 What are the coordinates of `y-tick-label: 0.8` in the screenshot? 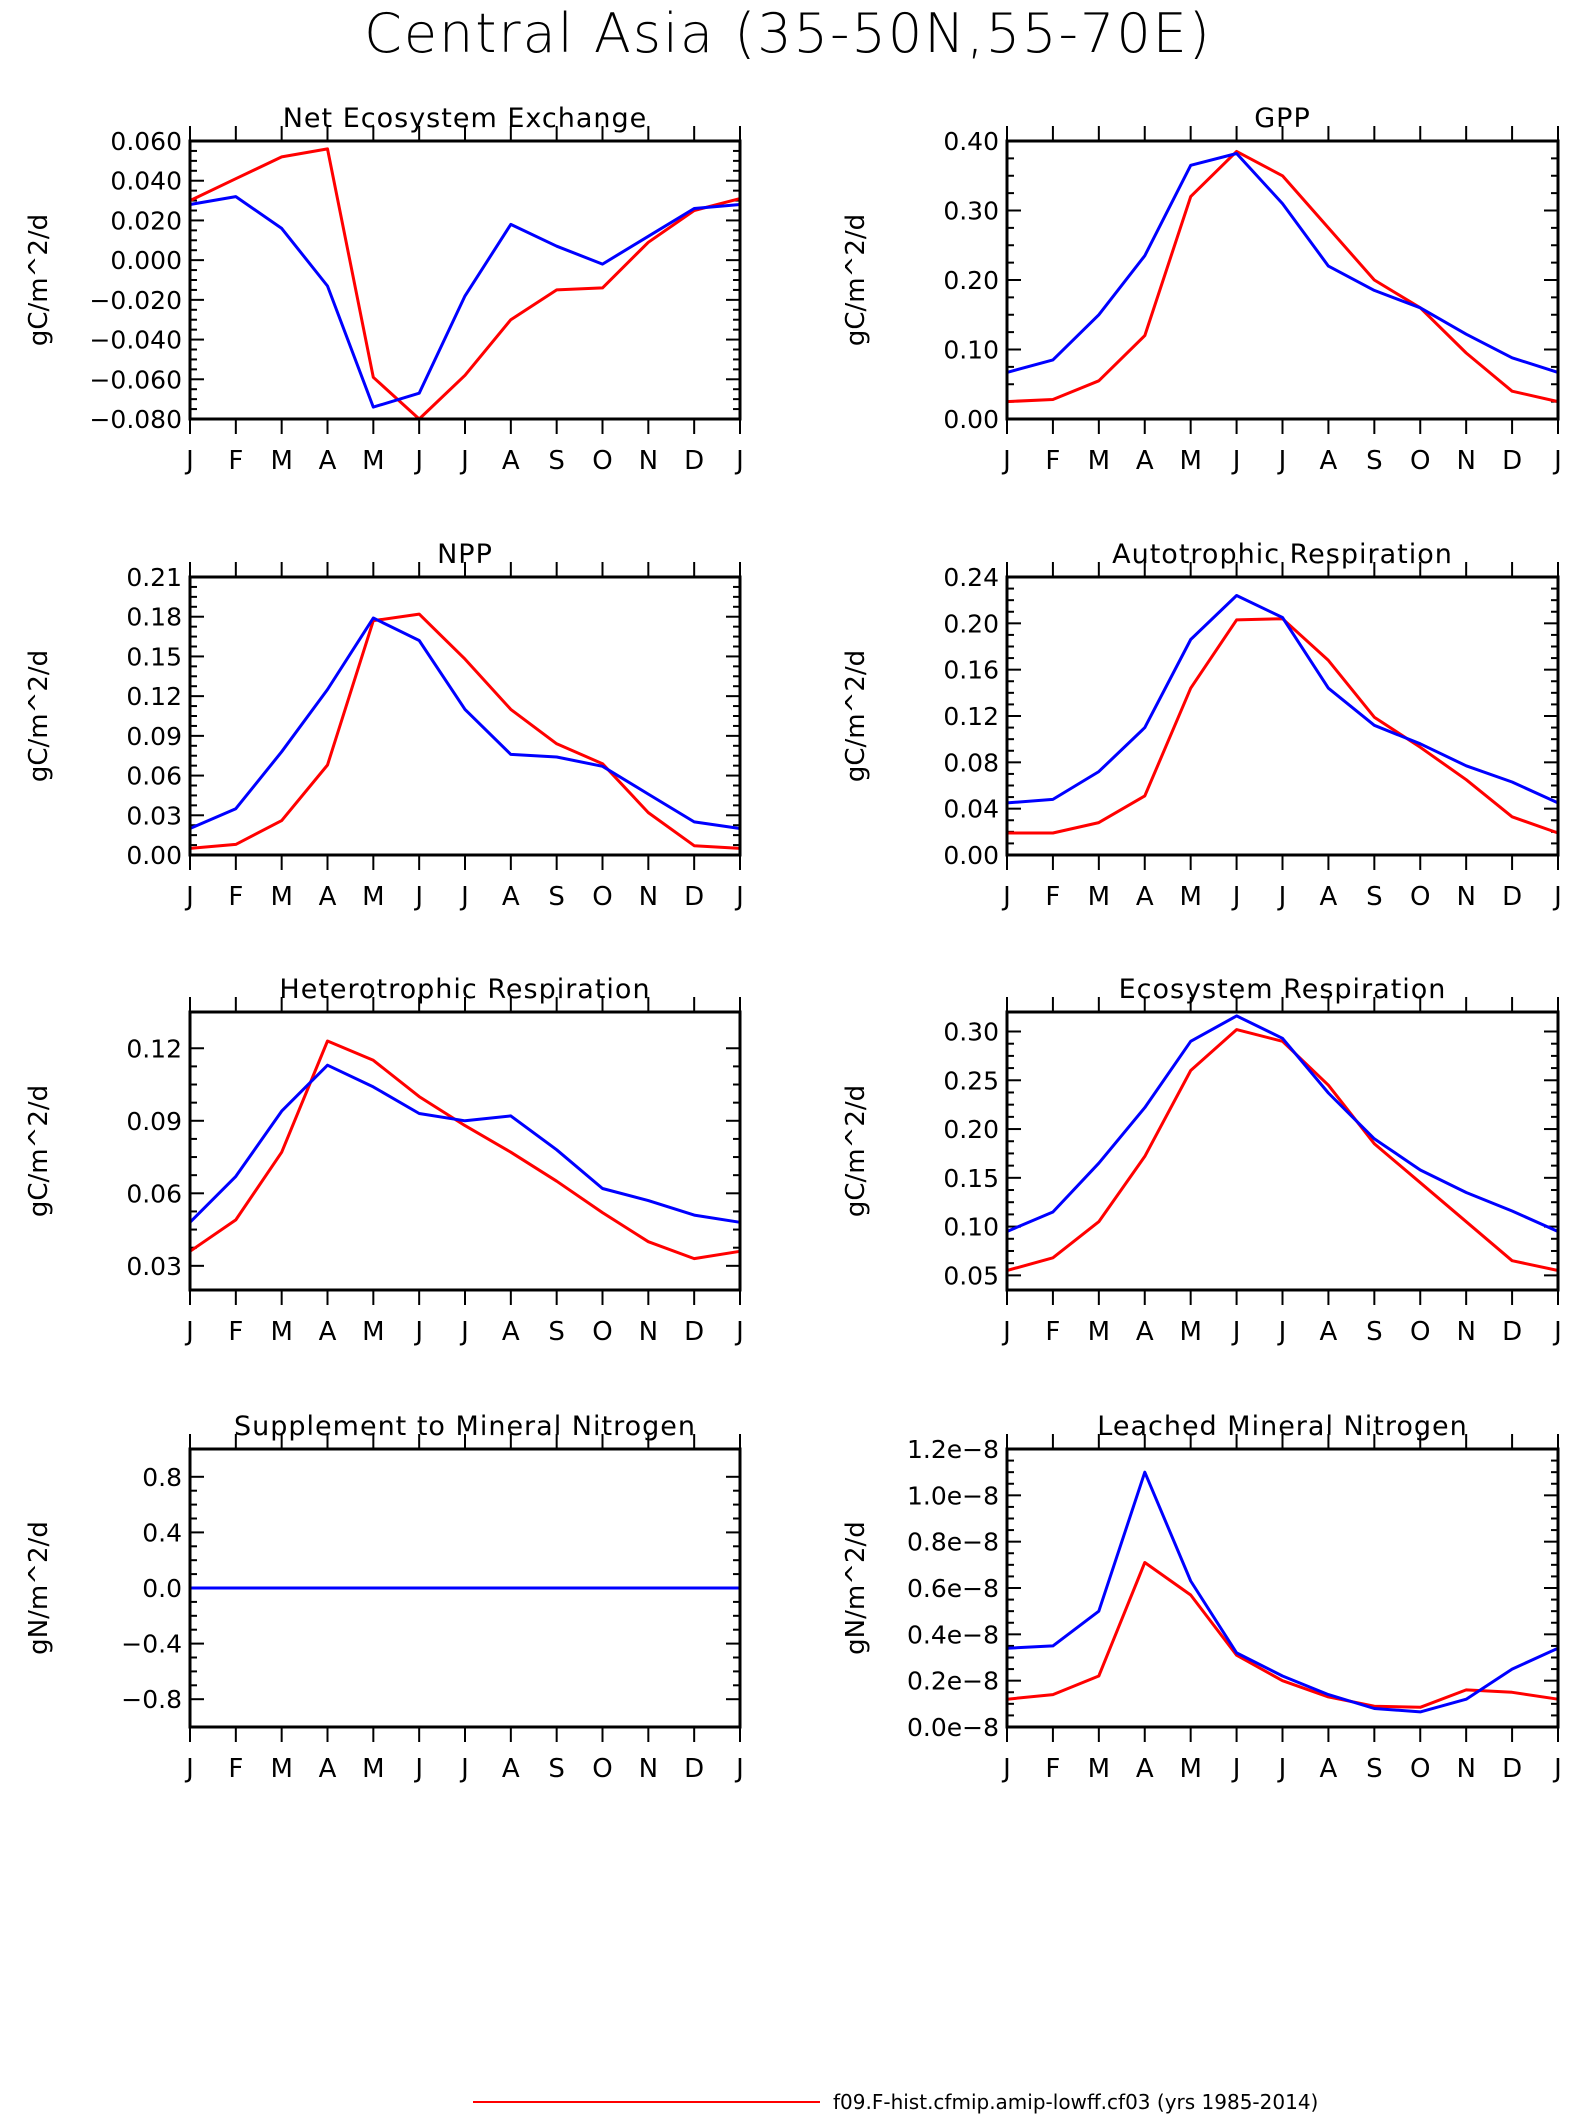 It's located at (162, 1477).